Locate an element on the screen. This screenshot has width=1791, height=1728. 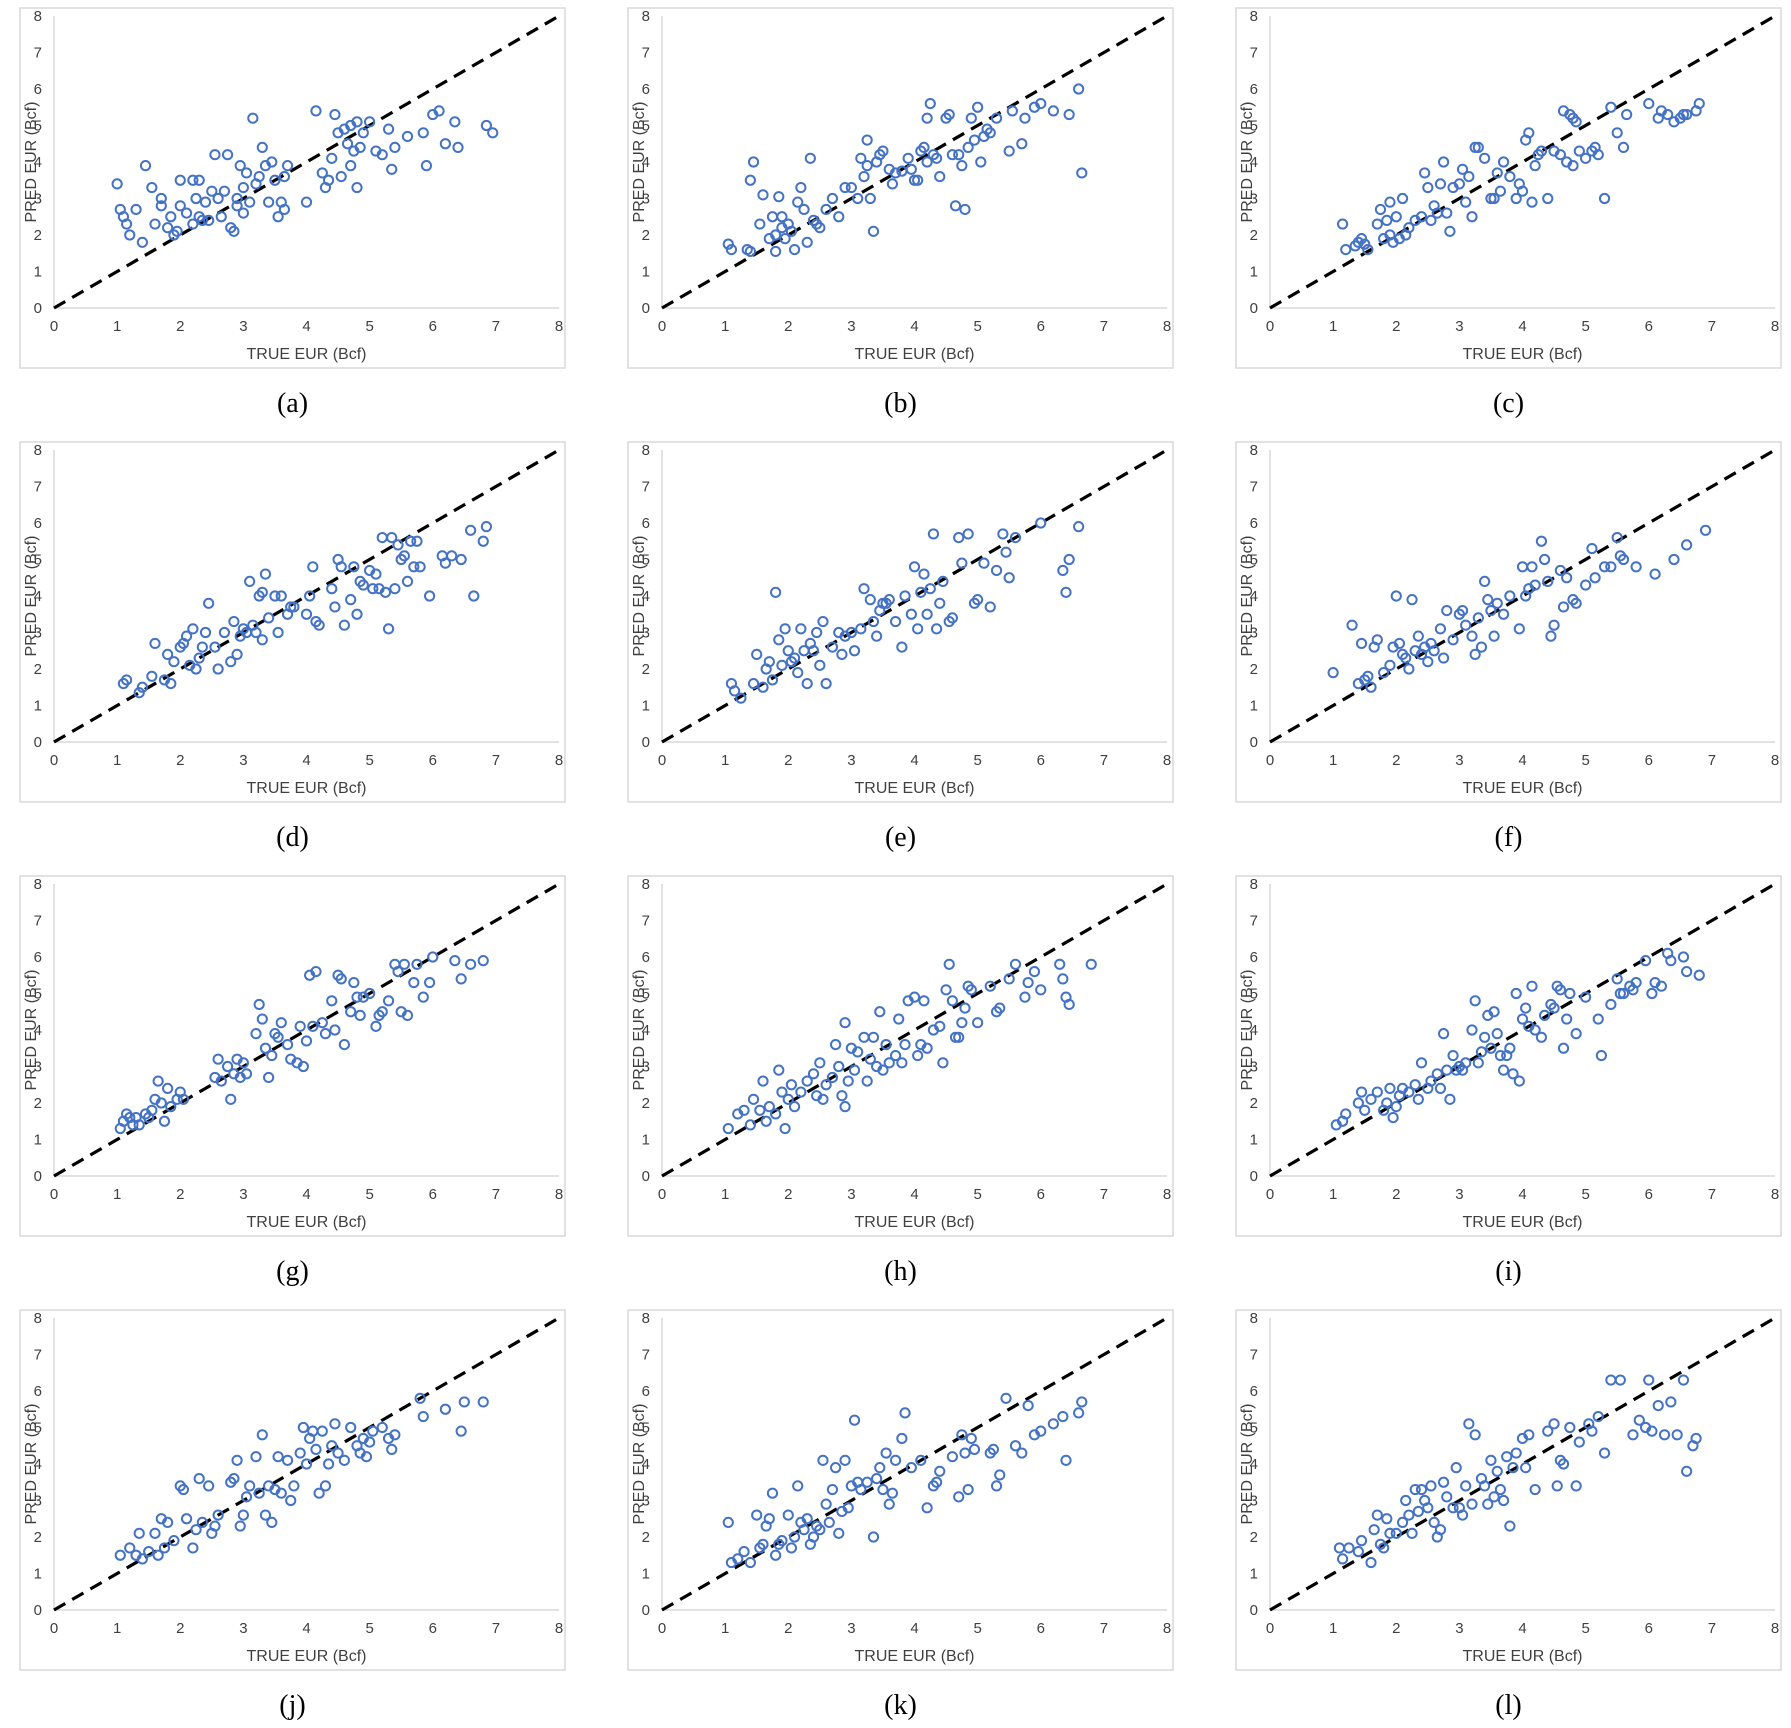
reference-line is located at coordinates (1522, 596).